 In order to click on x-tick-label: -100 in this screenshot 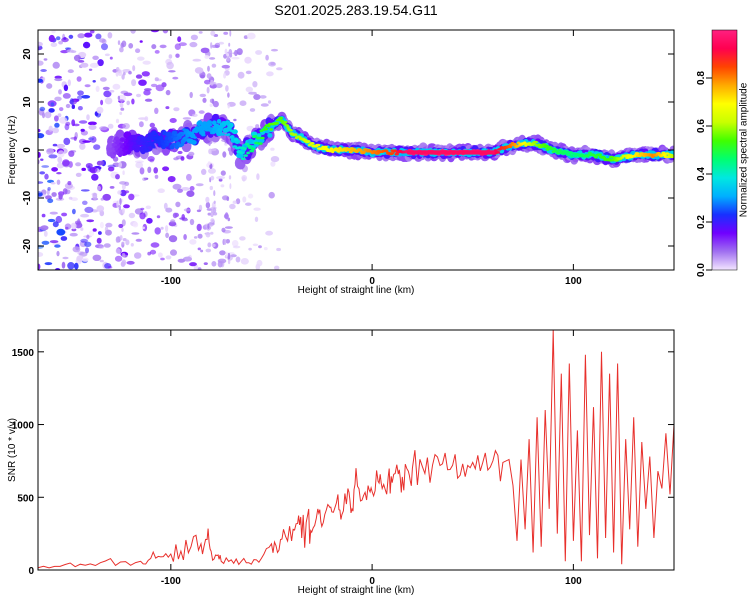, I will do `click(171, 581)`.